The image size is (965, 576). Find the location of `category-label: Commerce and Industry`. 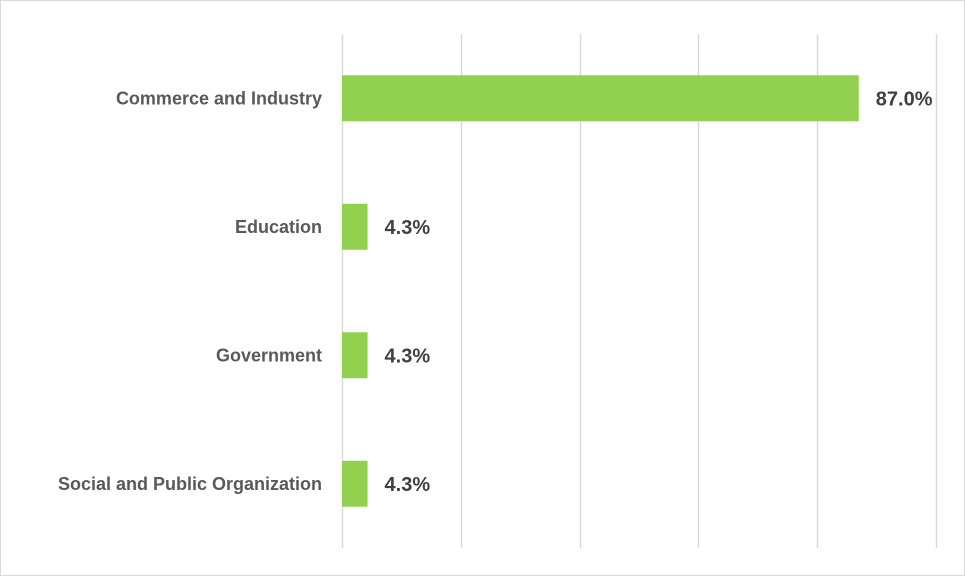

category-label: Commerce and Industry is located at coordinates (219, 98).